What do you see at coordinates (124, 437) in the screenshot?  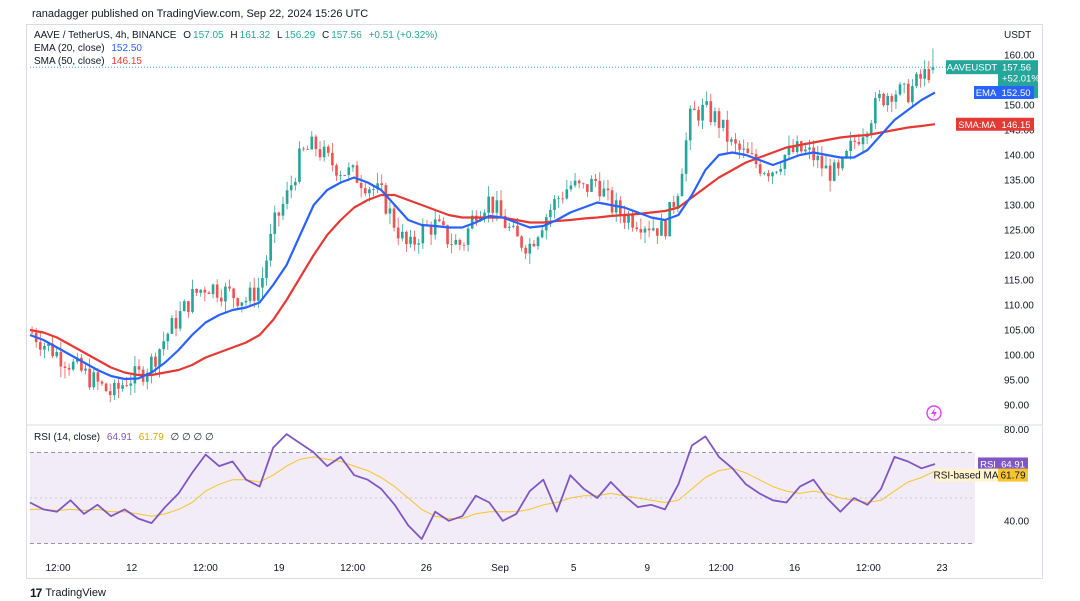 I see `rsi-legend: RSI (14, close) 64.91 61.79 ∅ ∅ ∅ ∅` at bounding box center [124, 437].